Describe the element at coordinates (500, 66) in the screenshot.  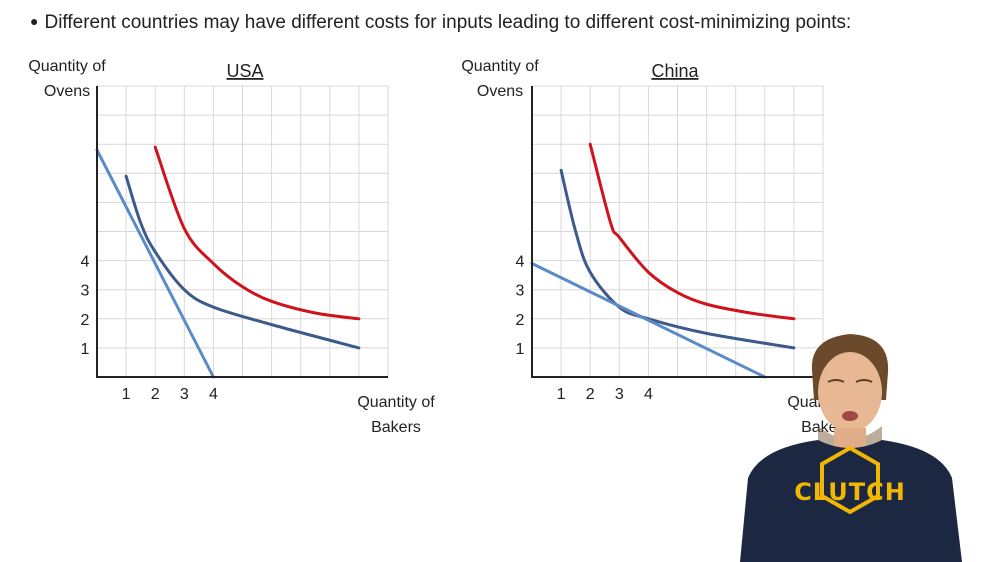
I see `china-y-axis-label-line1: Quantity of` at that location.